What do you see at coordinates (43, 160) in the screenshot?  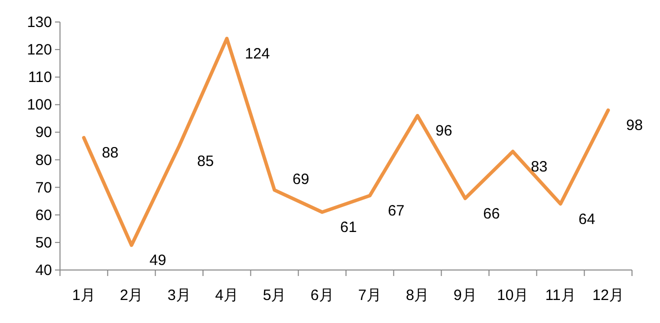 I see `y-tick-label: 80` at bounding box center [43, 160].